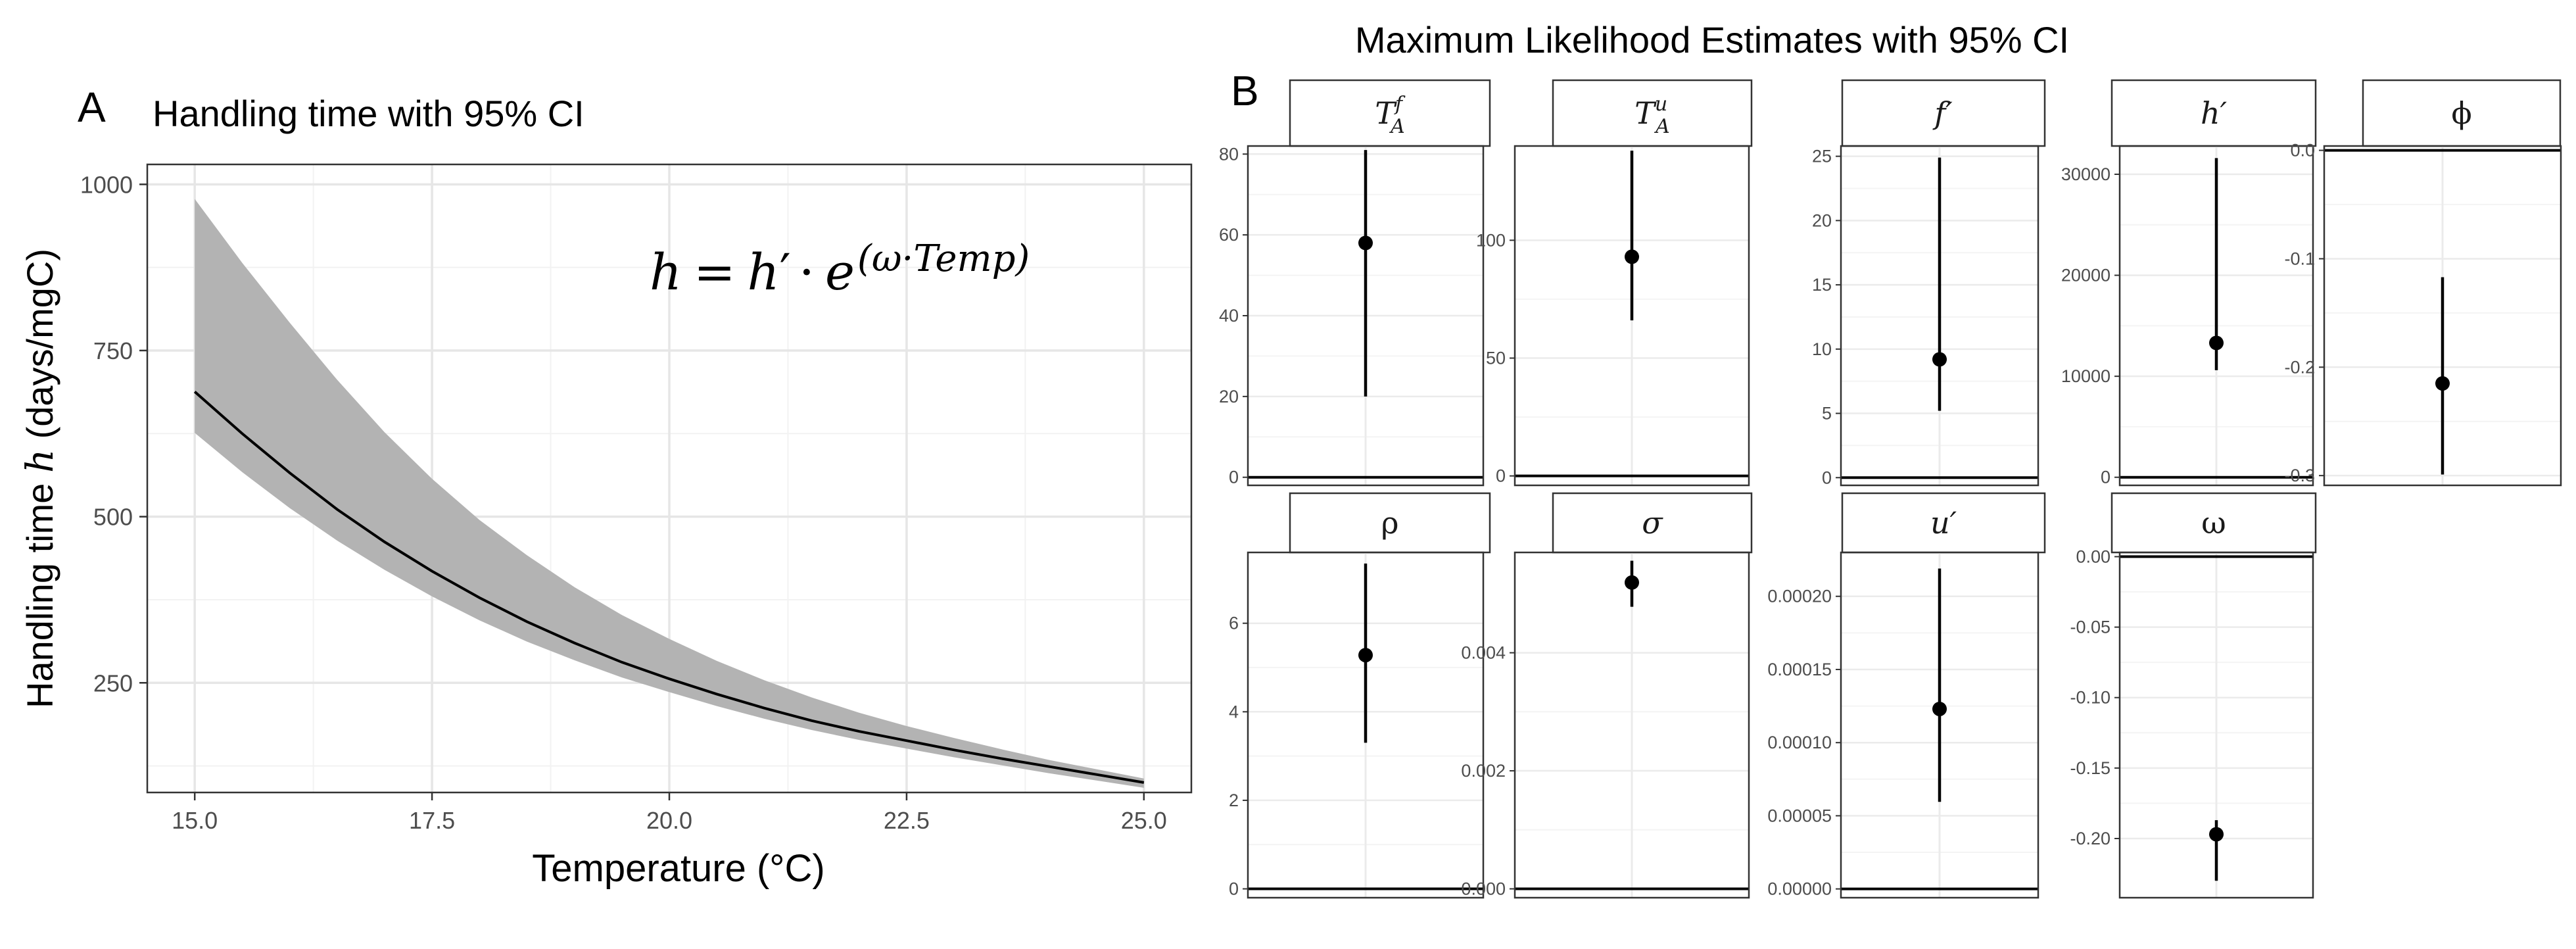 This screenshot has height=949, width=2576. I want to click on facet-strip-label: ρ, so click(1390, 523).